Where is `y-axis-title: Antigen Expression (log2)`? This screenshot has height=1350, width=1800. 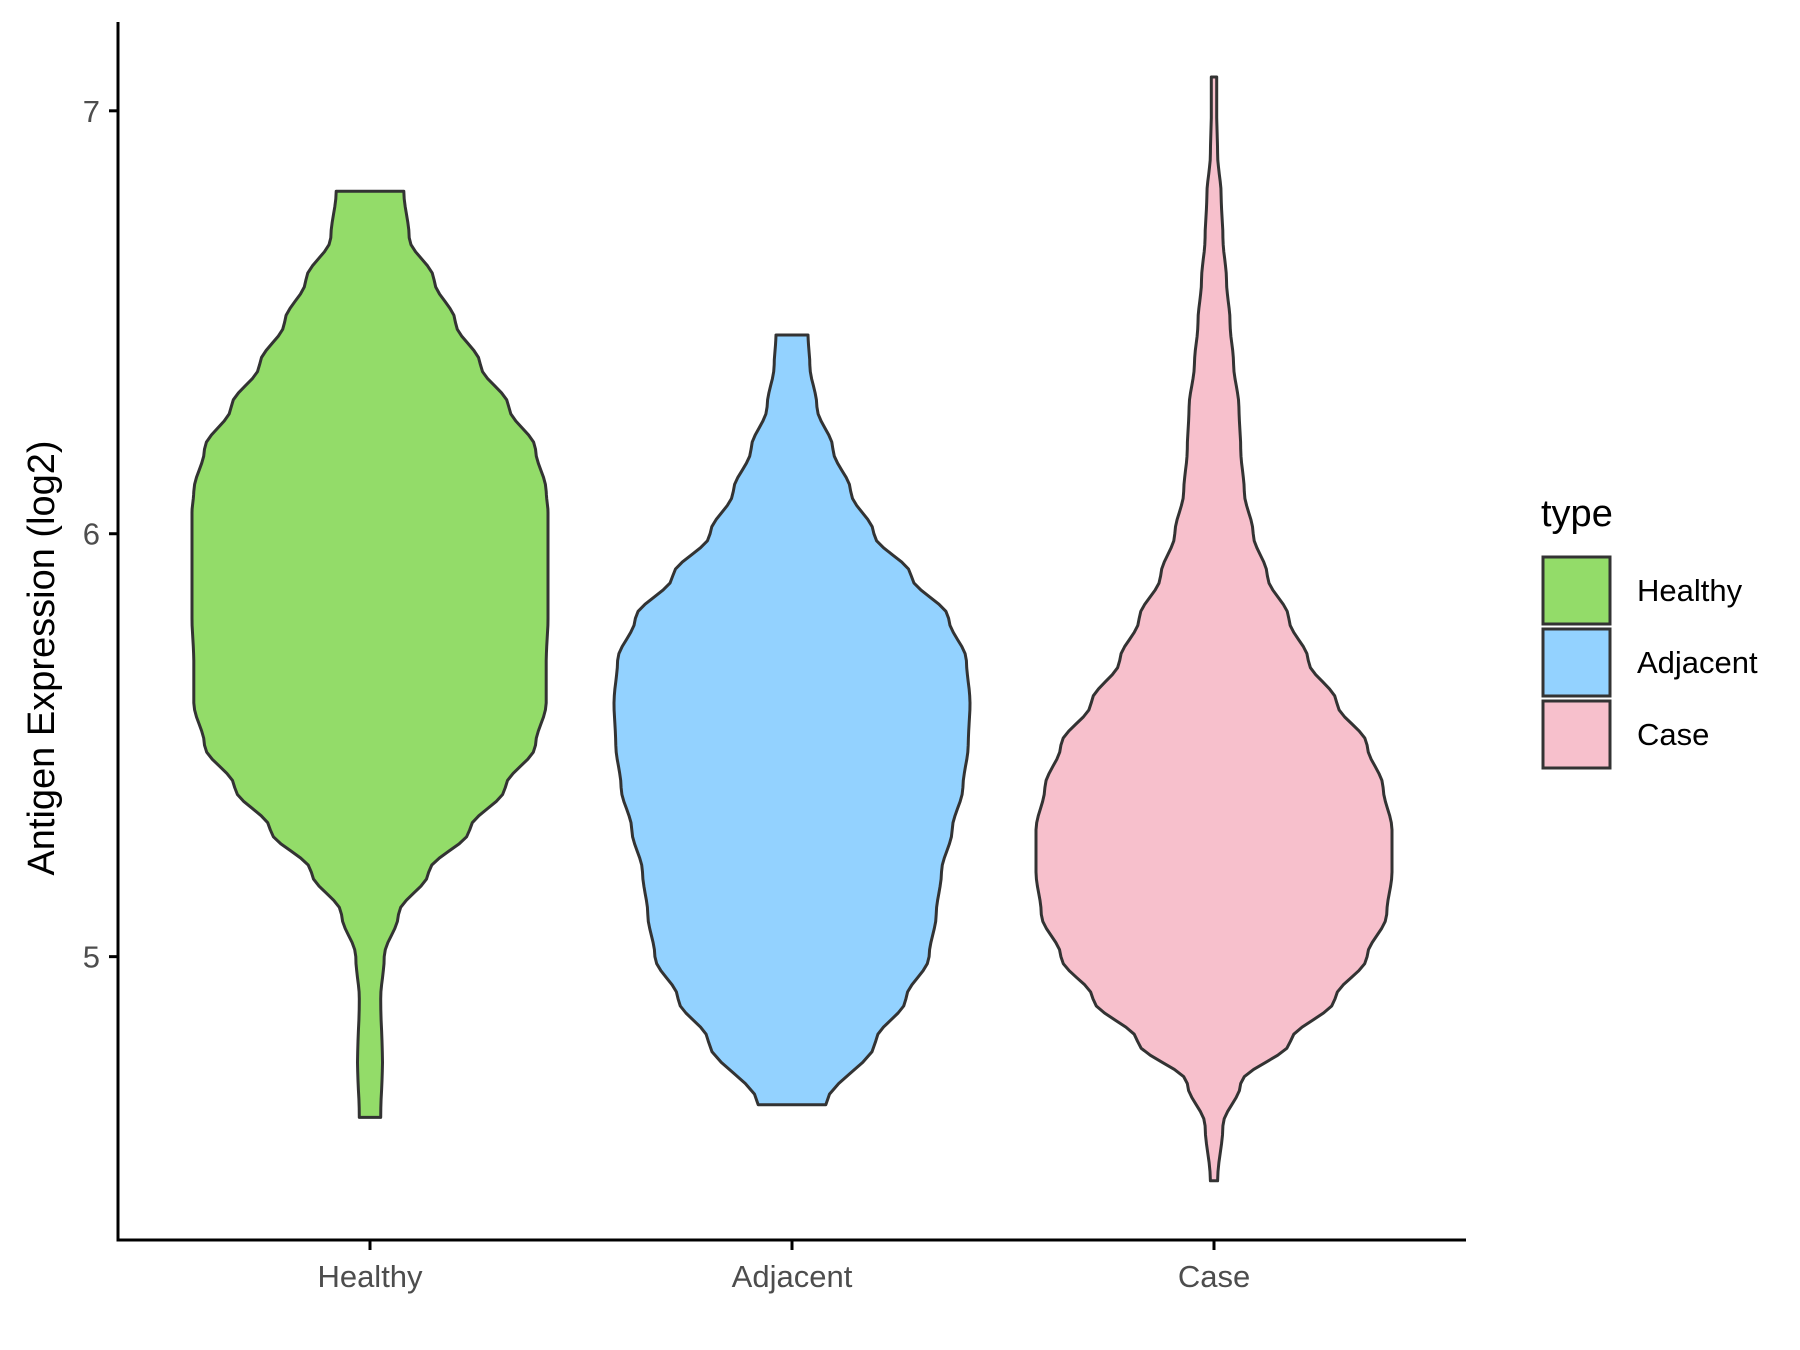 y-axis-title: Antigen Expression (log2) is located at coordinates (42, 657).